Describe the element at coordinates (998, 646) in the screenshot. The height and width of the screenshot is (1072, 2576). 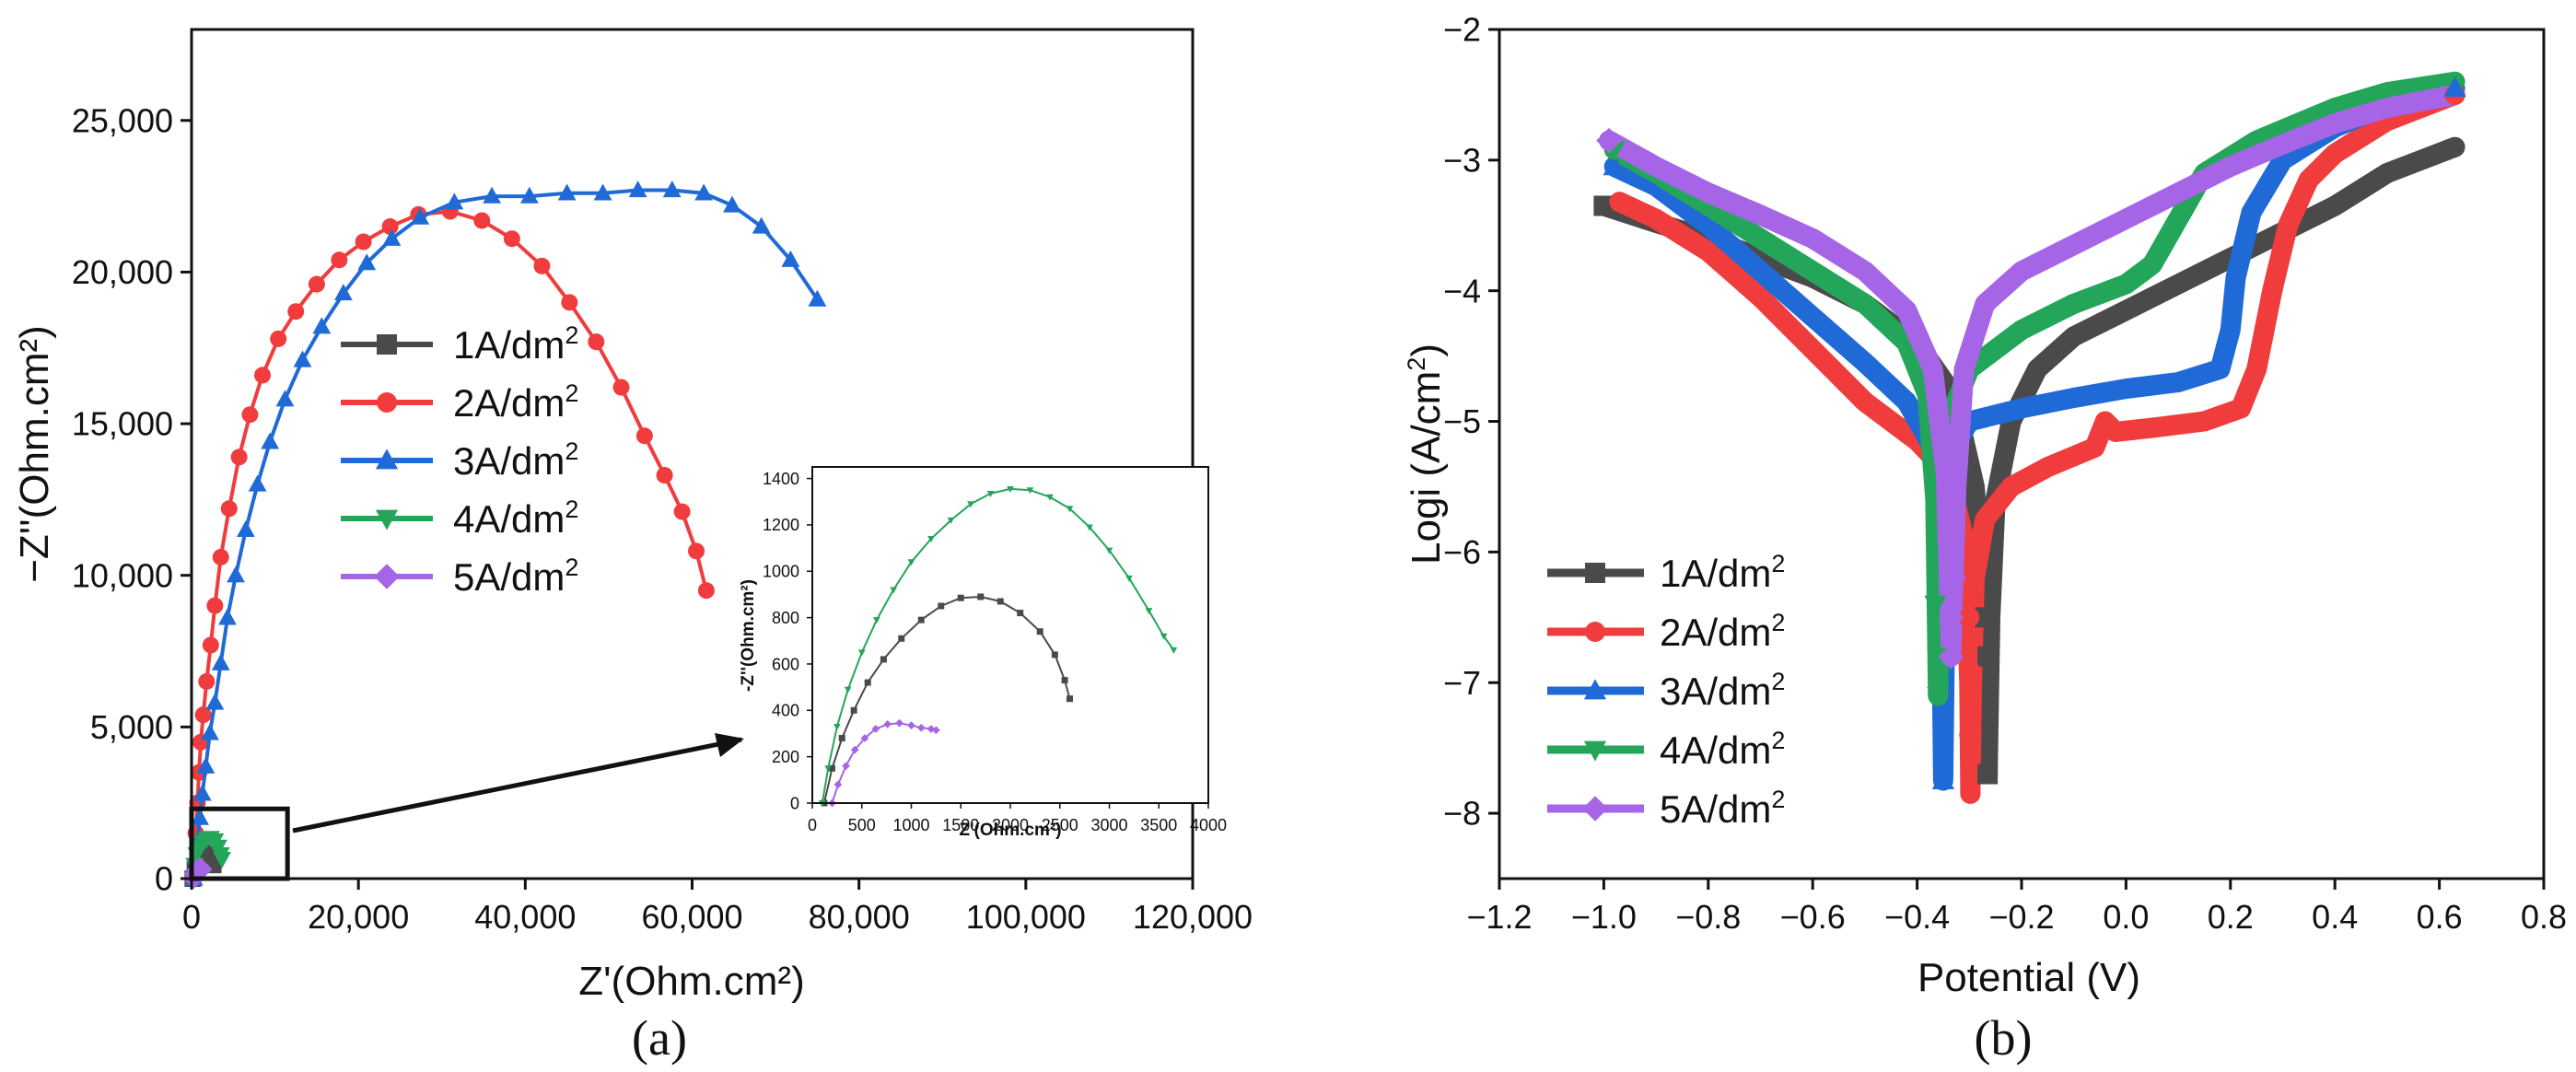
I see `inset-data-layer` at that location.